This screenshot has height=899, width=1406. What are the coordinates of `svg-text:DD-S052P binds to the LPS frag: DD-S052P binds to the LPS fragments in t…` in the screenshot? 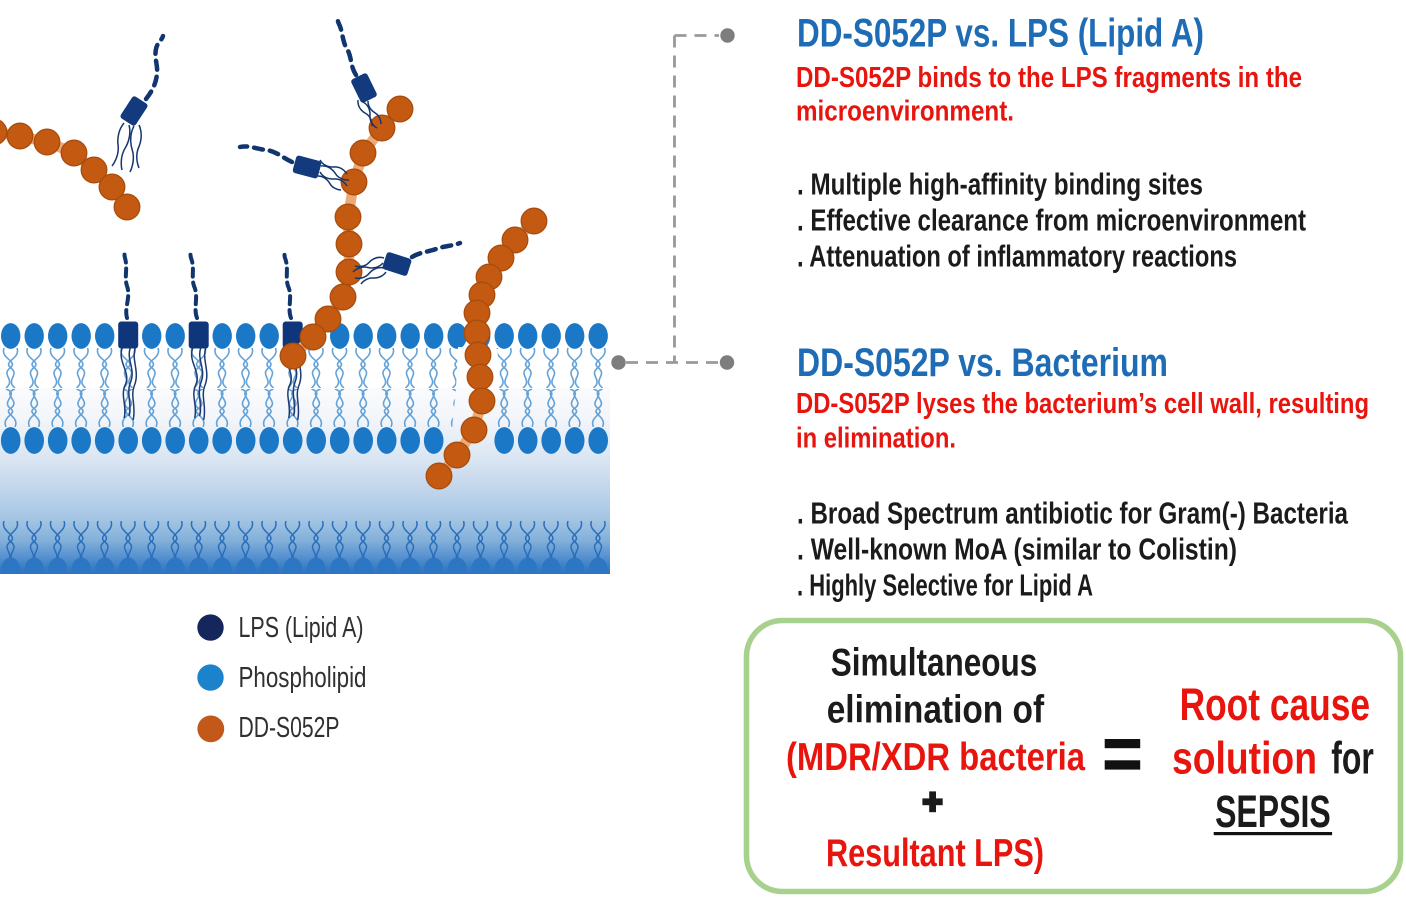 It's located at (1049, 78).